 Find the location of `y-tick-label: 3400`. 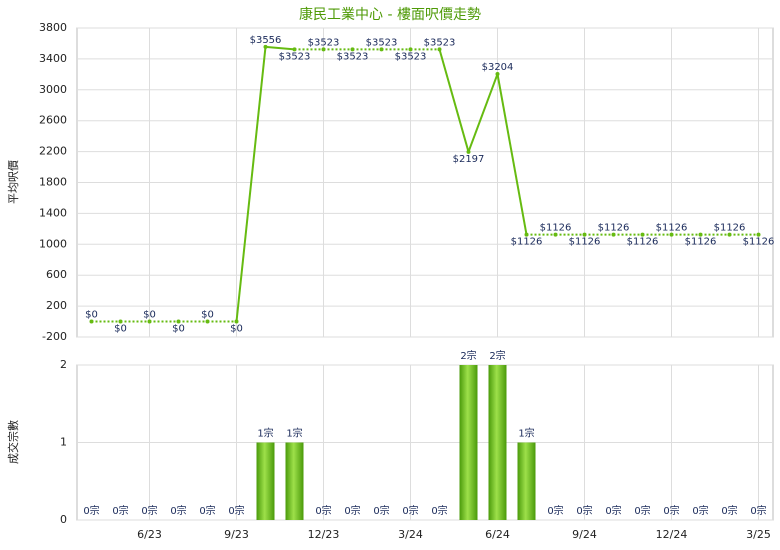

y-tick-label: 3400 is located at coordinates (53, 58).